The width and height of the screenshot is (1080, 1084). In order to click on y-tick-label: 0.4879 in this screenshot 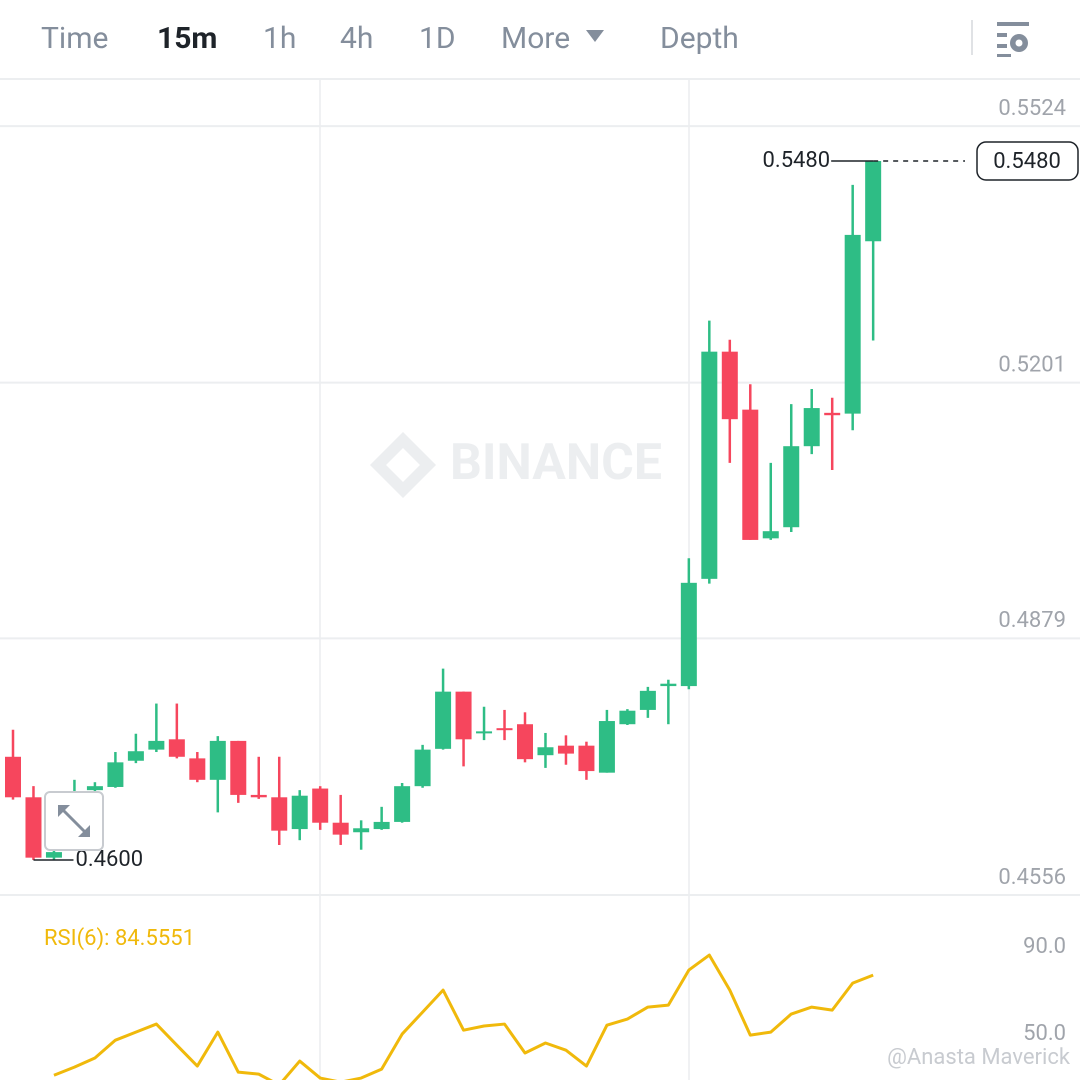, I will do `click(1032, 620)`.